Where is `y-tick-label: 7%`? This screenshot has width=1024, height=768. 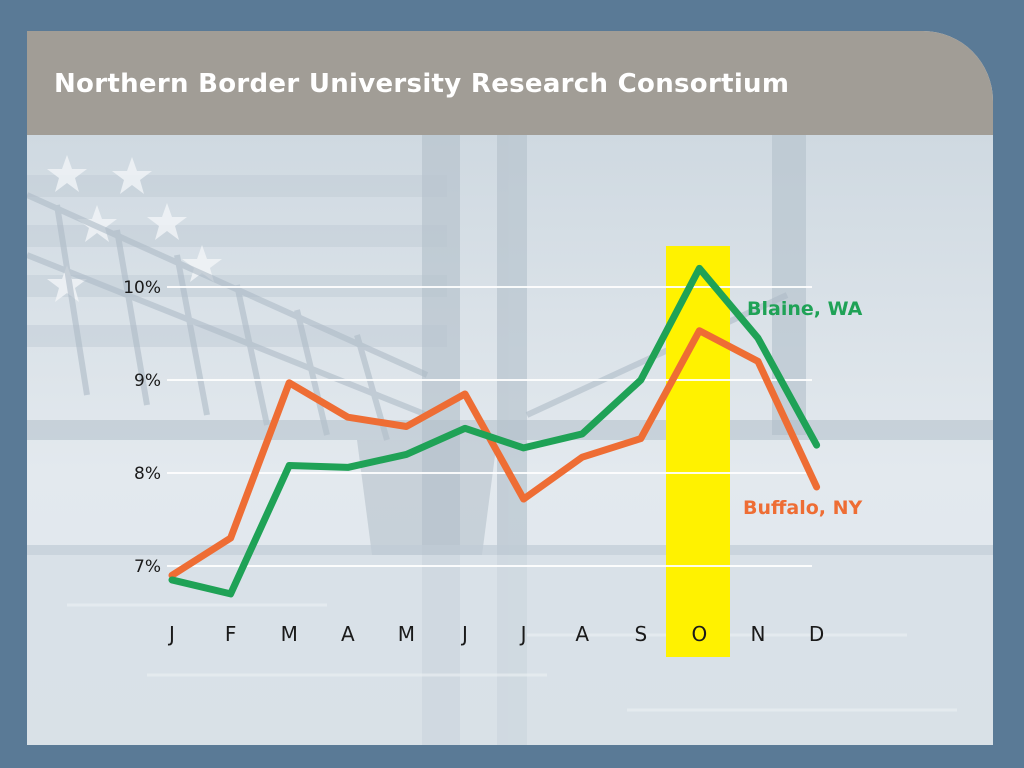
y-tick-label: 7% is located at coordinates (147, 567).